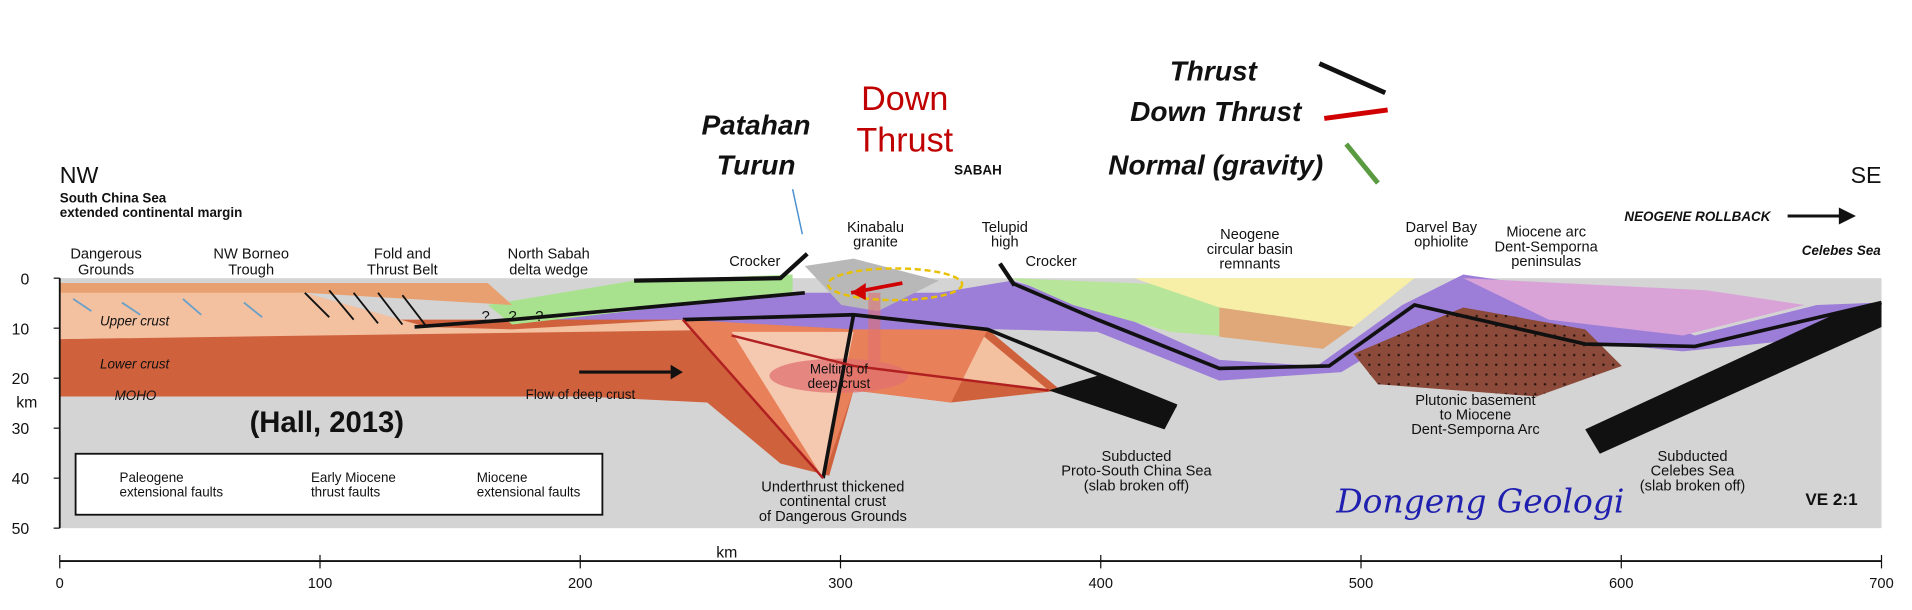 The image size is (1912, 610). What do you see at coordinates (548, 271) in the screenshot?
I see `label-line: delta wedge` at bounding box center [548, 271].